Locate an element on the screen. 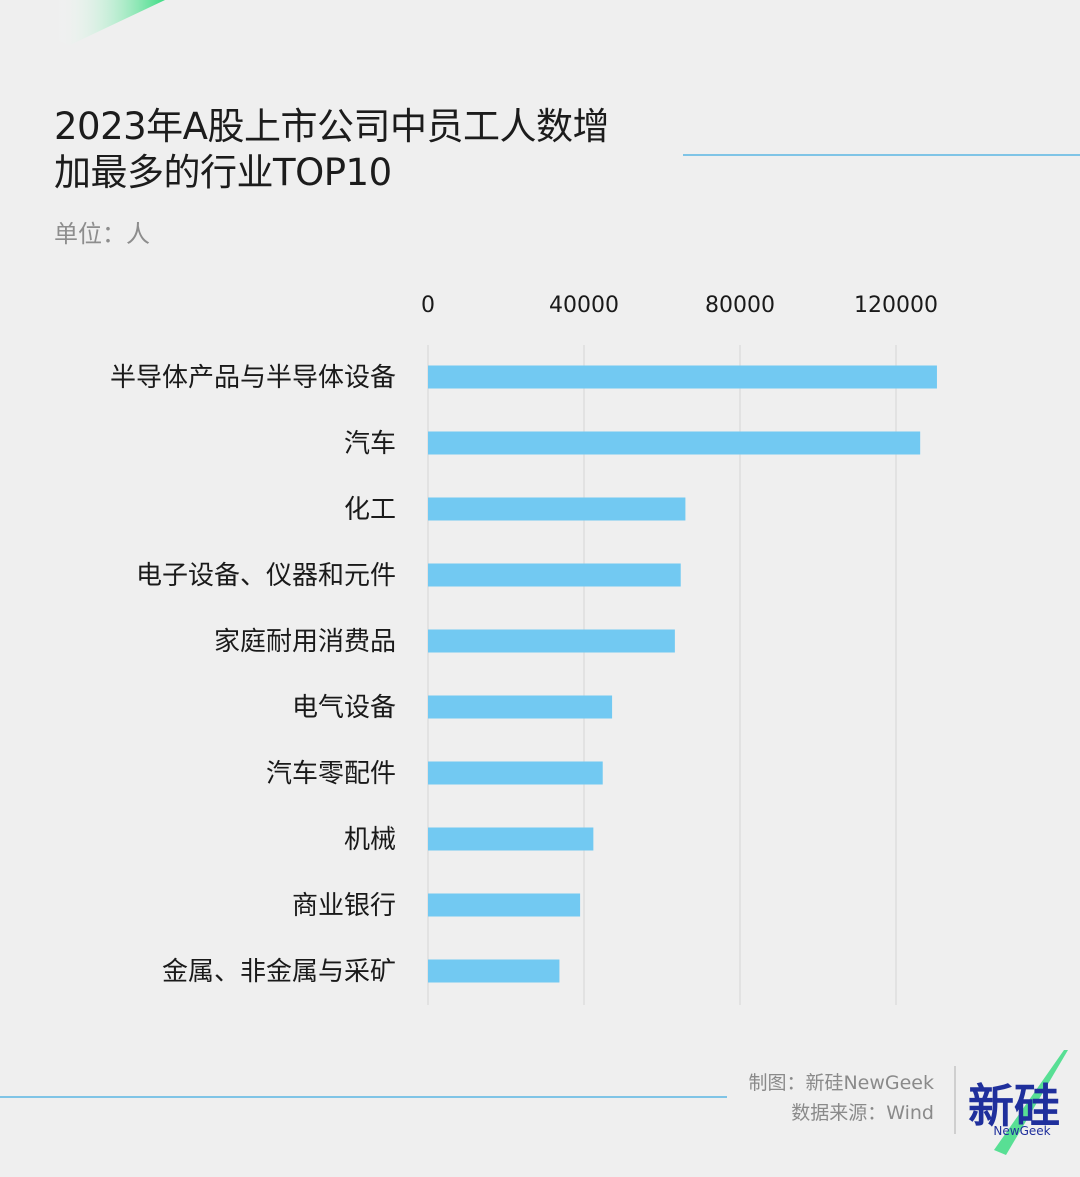 The image size is (1080, 1177). footer-accent-line is located at coordinates (363, 1097).